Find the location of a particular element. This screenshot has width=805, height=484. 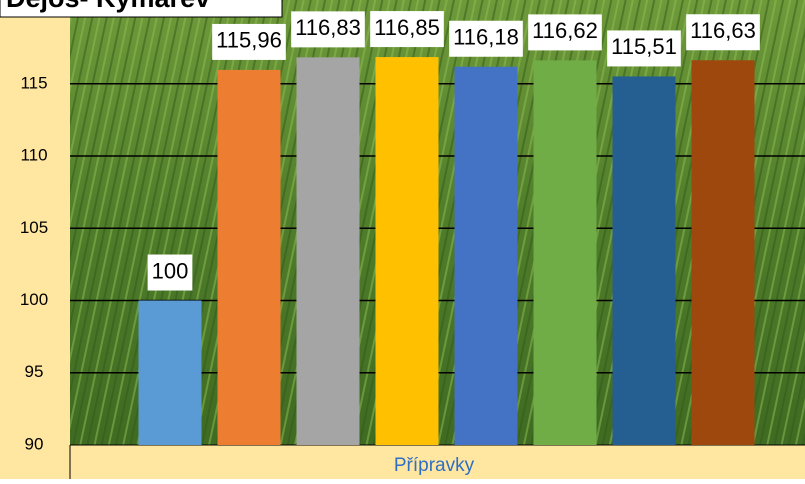

y-tick-label: 90 is located at coordinates (34, 443).